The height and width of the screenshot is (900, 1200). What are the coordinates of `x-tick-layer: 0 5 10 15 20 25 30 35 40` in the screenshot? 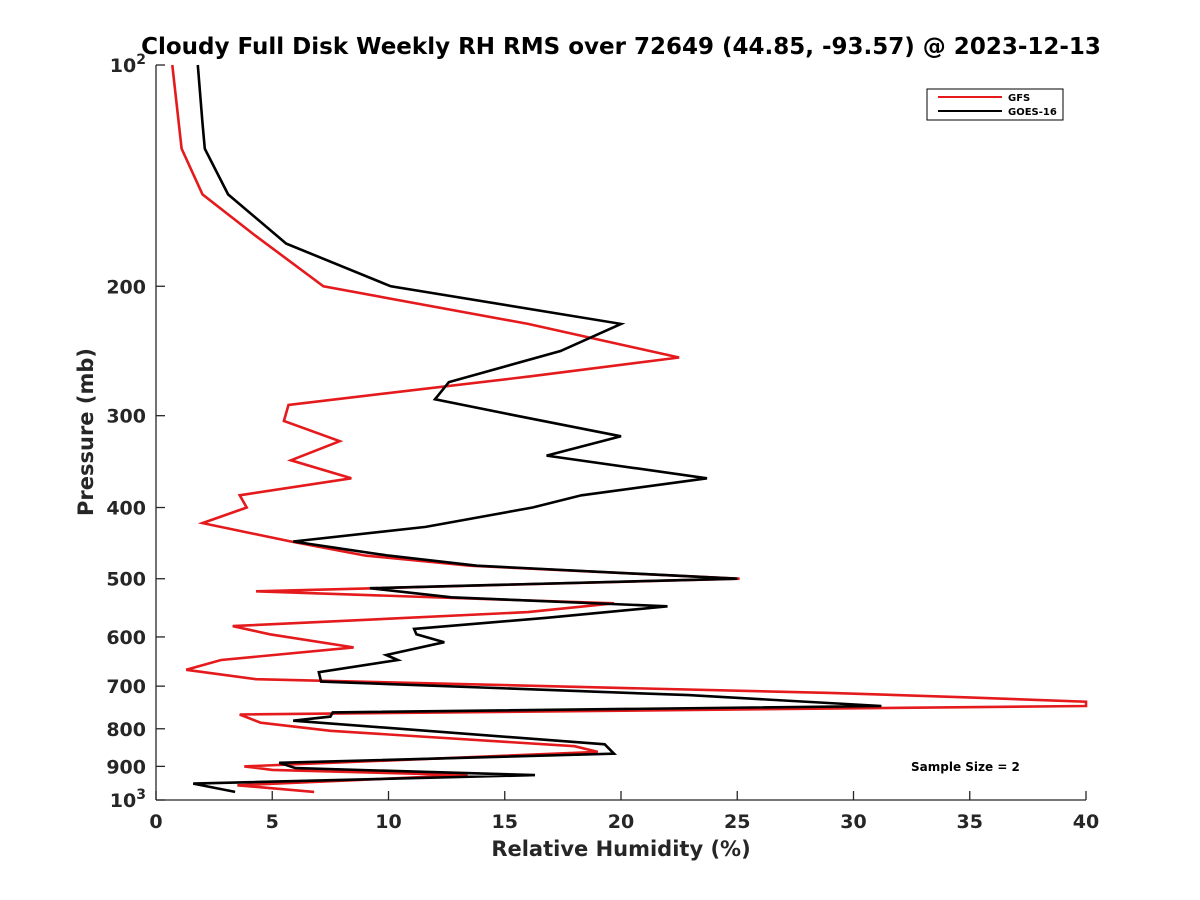 It's located at (624, 812).